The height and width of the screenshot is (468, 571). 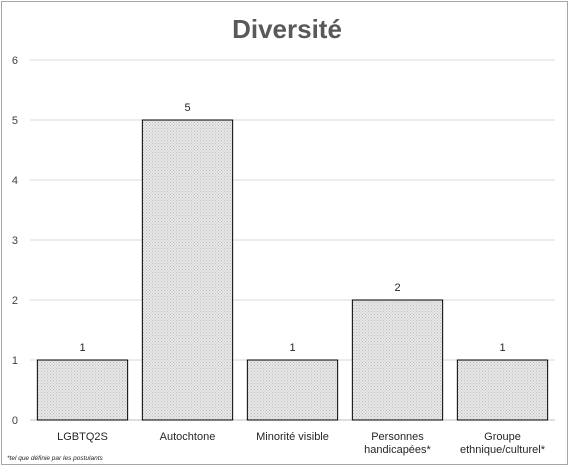 What do you see at coordinates (15, 361) in the screenshot?
I see `y-tick-label: 1` at bounding box center [15, 361].